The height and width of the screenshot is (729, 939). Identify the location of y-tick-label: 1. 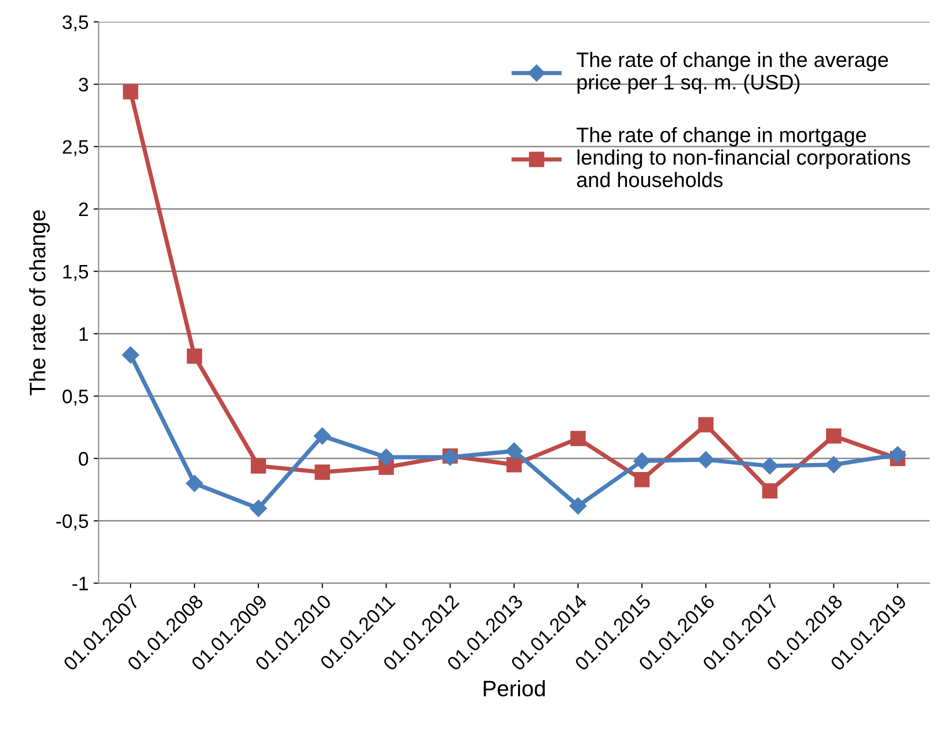
(84, 334).